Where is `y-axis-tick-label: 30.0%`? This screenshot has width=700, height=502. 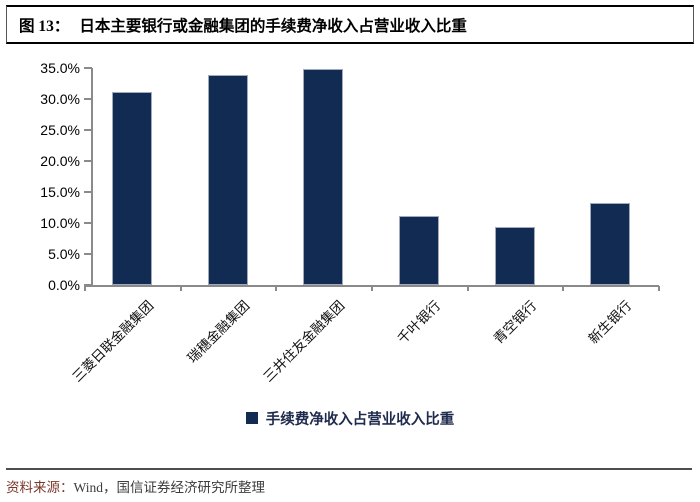 y-axis-tick-label: 30.0% is located at coordinates (60, 99).